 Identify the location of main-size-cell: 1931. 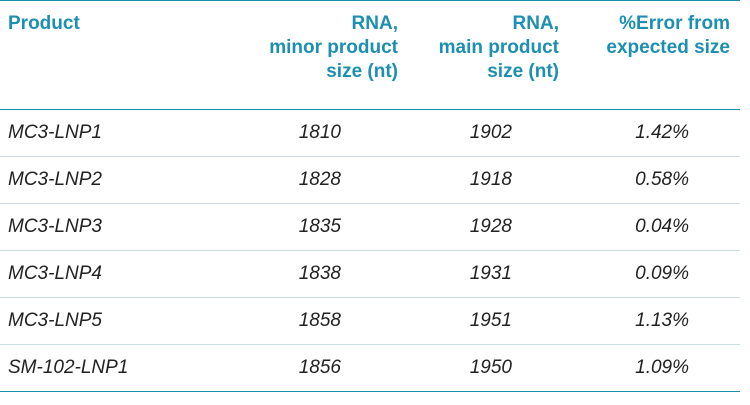
(490, 273).